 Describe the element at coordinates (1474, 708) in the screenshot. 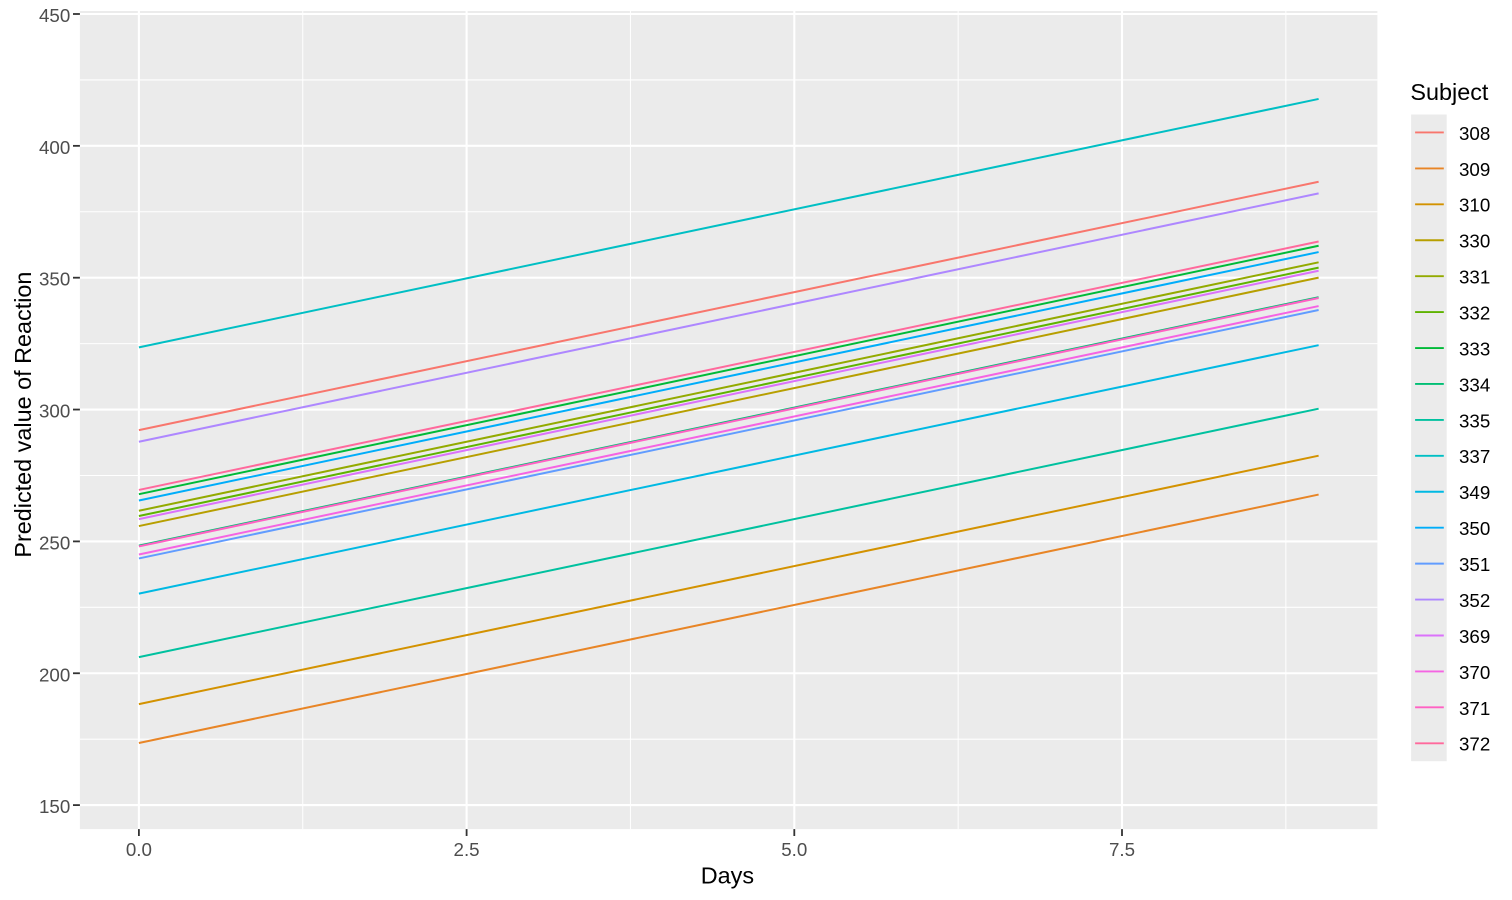

I see `svg-text: 371` at that location.